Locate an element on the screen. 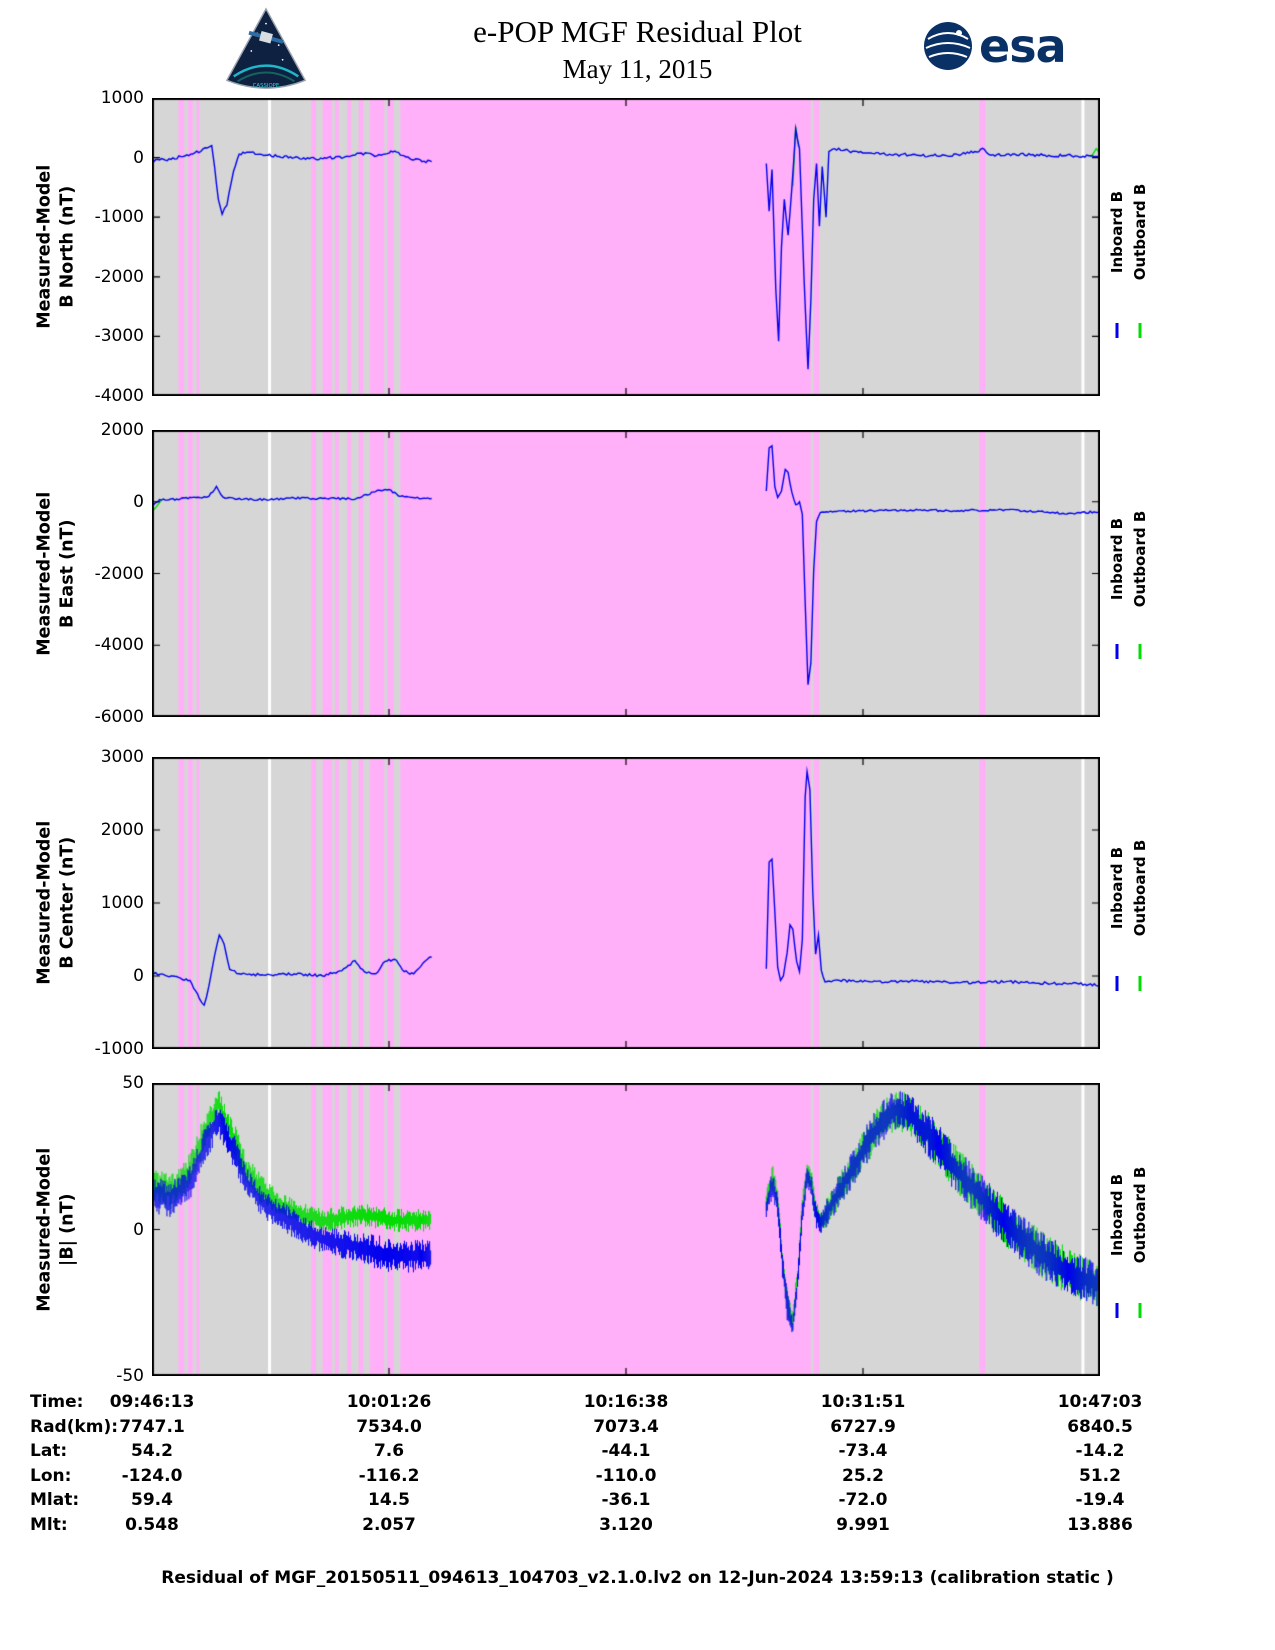  axis-value: 0.548 is located at coordinates (152, 1524).